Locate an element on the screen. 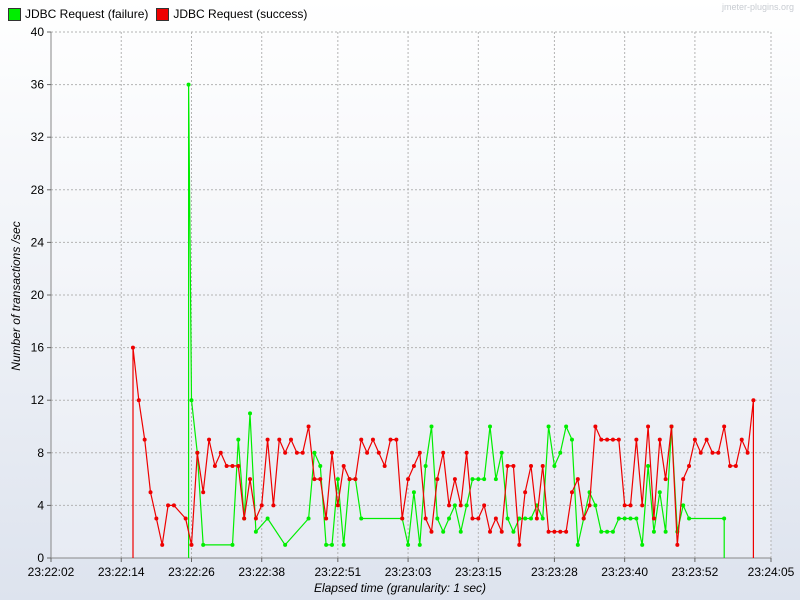  y-tick-label: 40 is located at coordinates (38, 32).